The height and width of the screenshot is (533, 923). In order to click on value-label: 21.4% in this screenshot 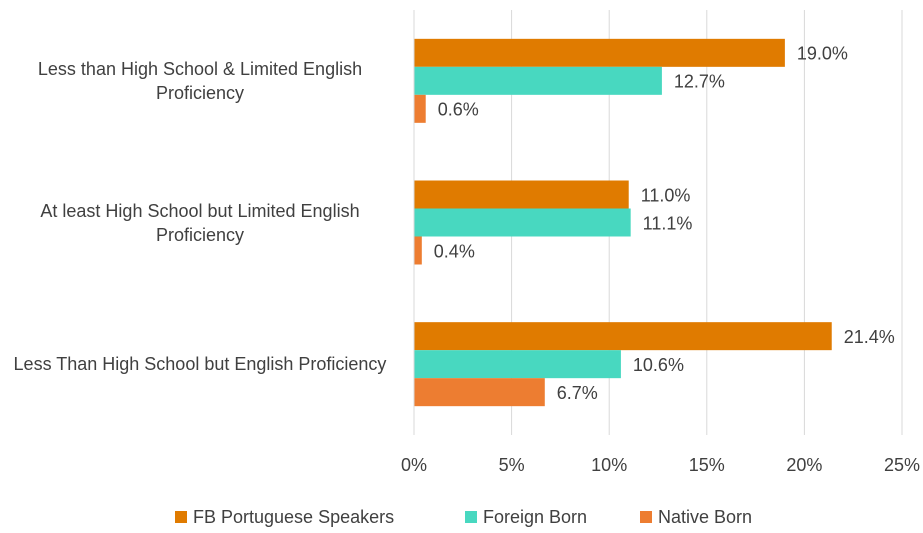, I will do `click(869, 337)`.